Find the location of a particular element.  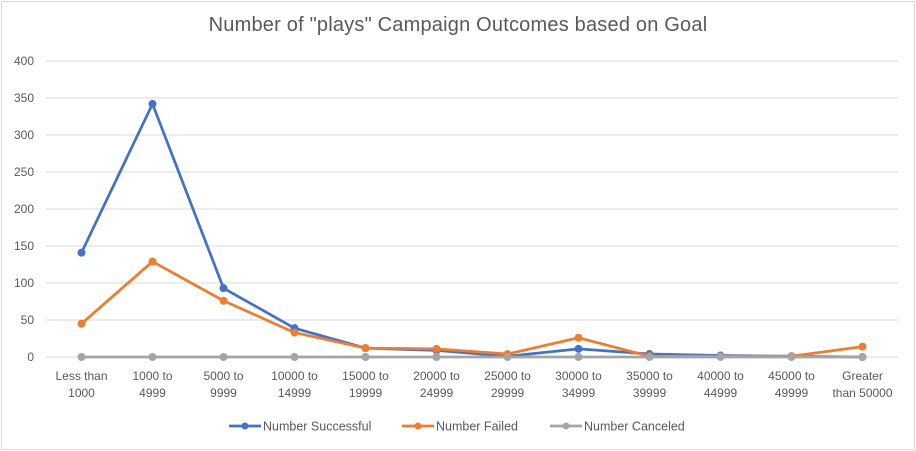

y-tick-label: 200 is located at coordinates (24, 209).